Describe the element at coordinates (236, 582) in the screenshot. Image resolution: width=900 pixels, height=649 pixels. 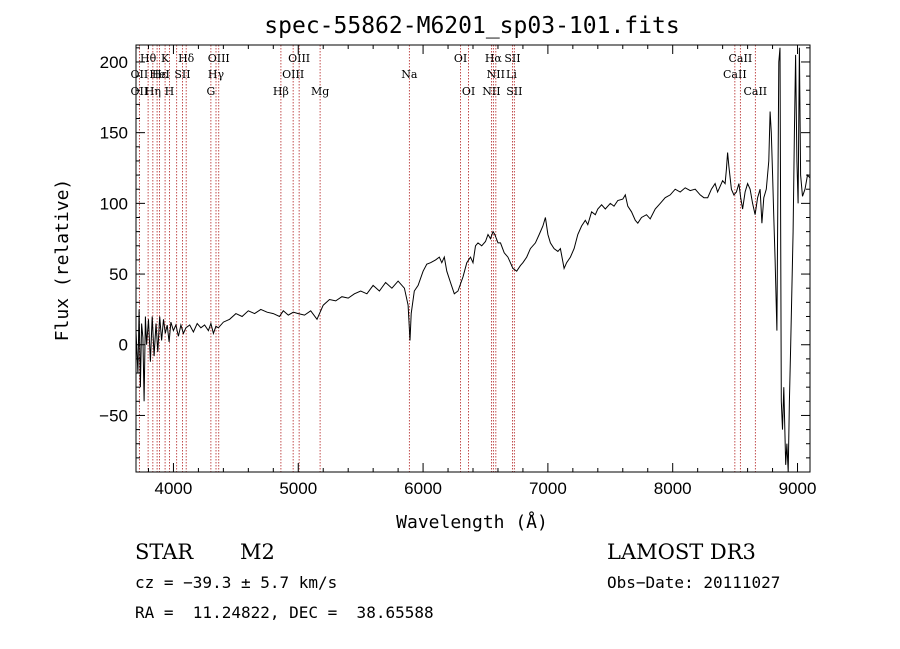
I see `redshift-text: cz = −39.3 ± 5.7 km/s` at that location.